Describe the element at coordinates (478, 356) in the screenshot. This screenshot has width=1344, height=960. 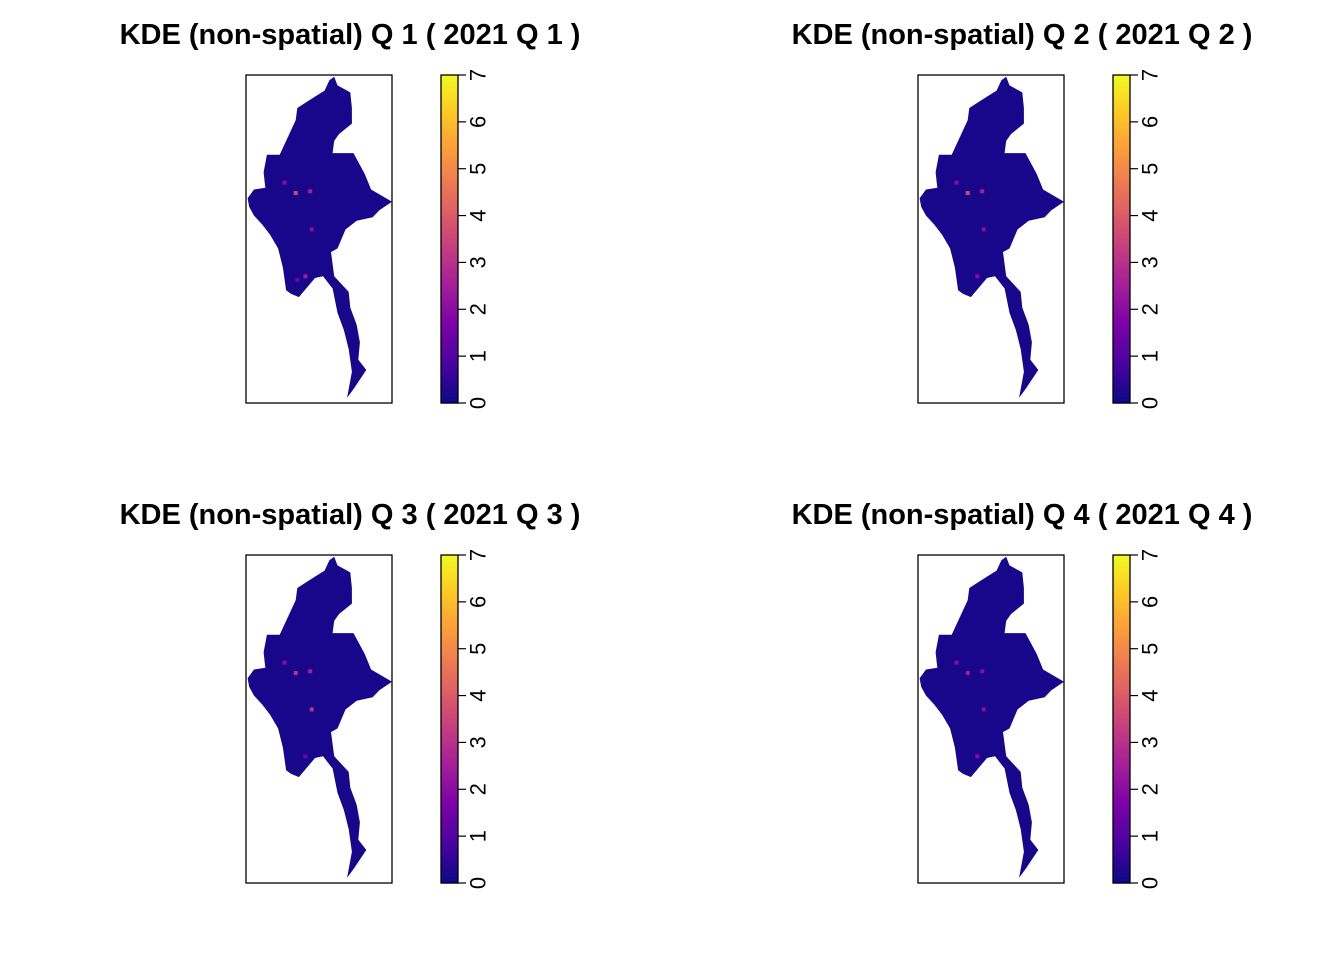
I see `legend-tick-label: 1` at that location.